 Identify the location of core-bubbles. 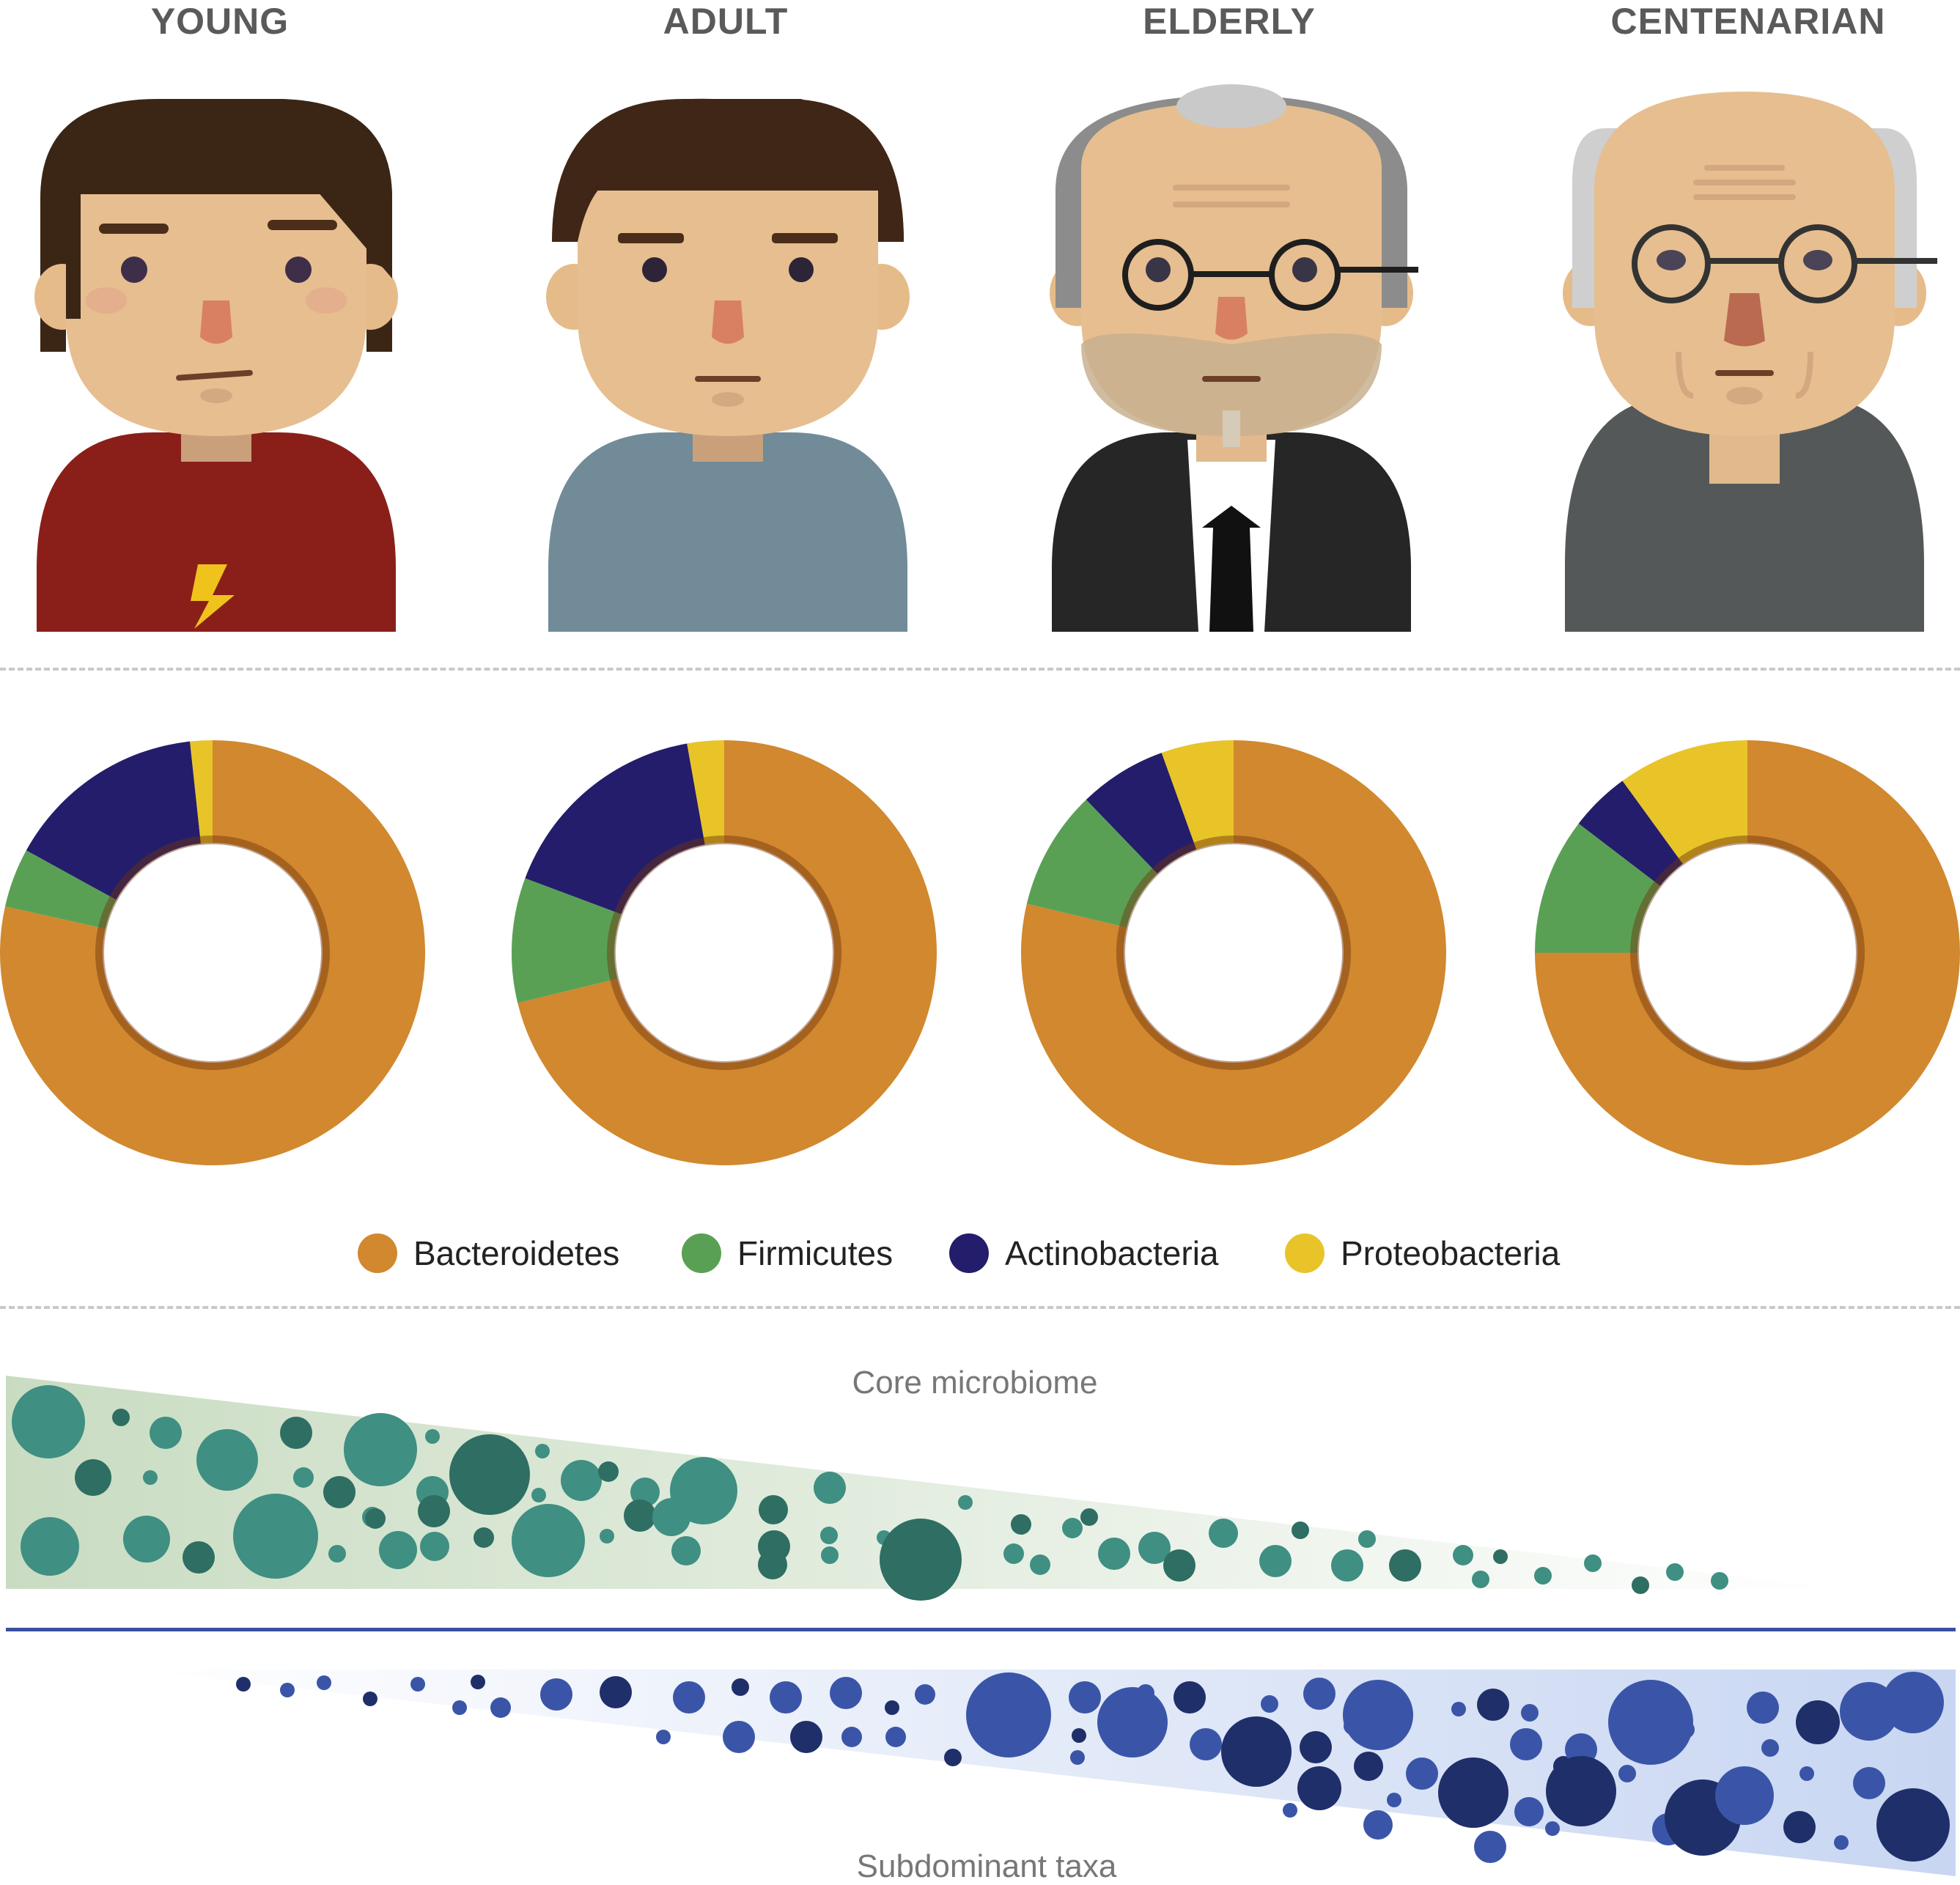
(870, 1493).